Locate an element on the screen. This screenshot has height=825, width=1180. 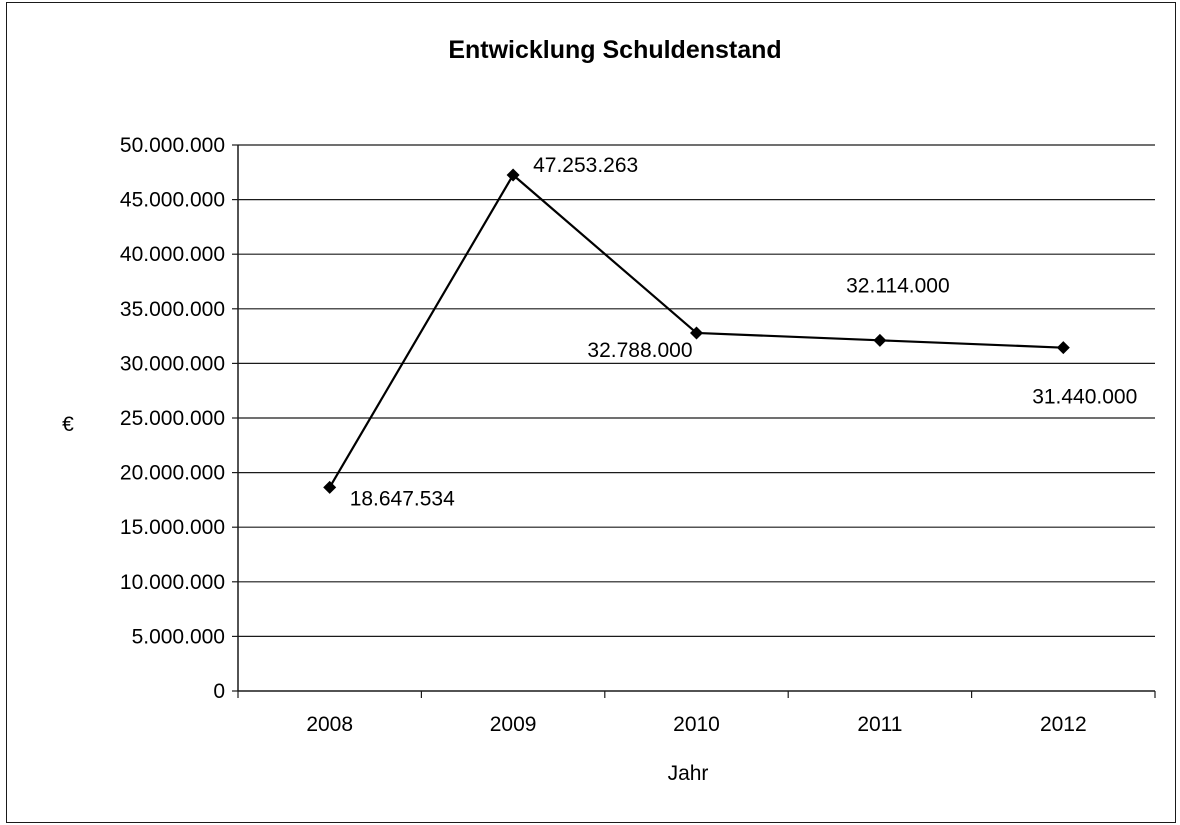
y-tick-label: 5.000.000 is located at coordinates (178, 636).